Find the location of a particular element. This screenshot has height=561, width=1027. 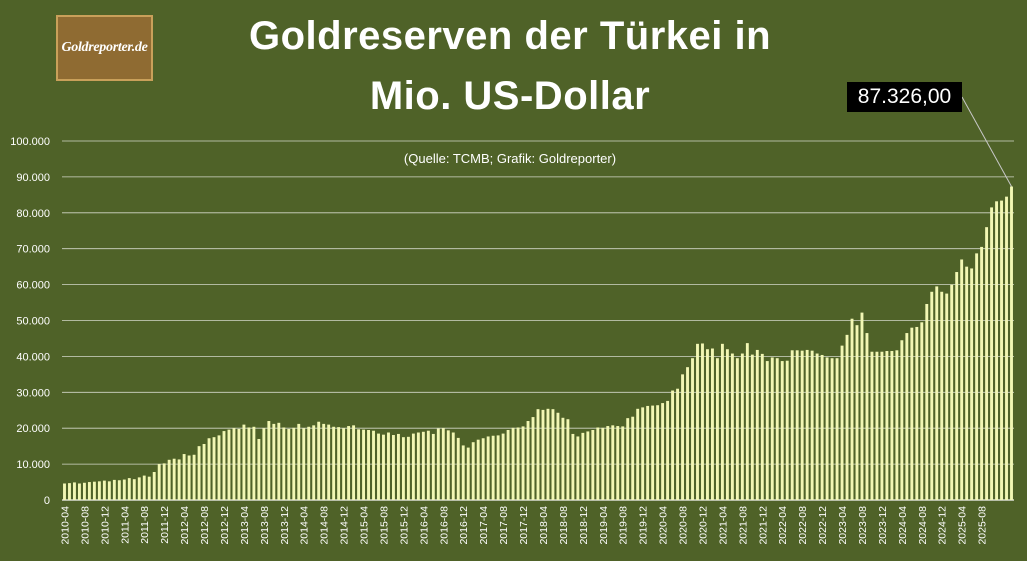

y-tick-label: 70.000 is located at coordinates (33, 250).